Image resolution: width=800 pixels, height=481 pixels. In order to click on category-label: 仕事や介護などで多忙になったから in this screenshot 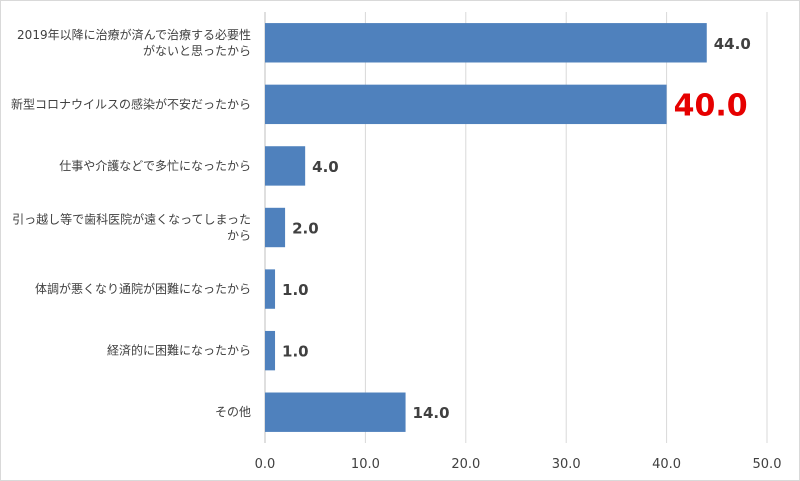, I will do `click(155, 165)`.